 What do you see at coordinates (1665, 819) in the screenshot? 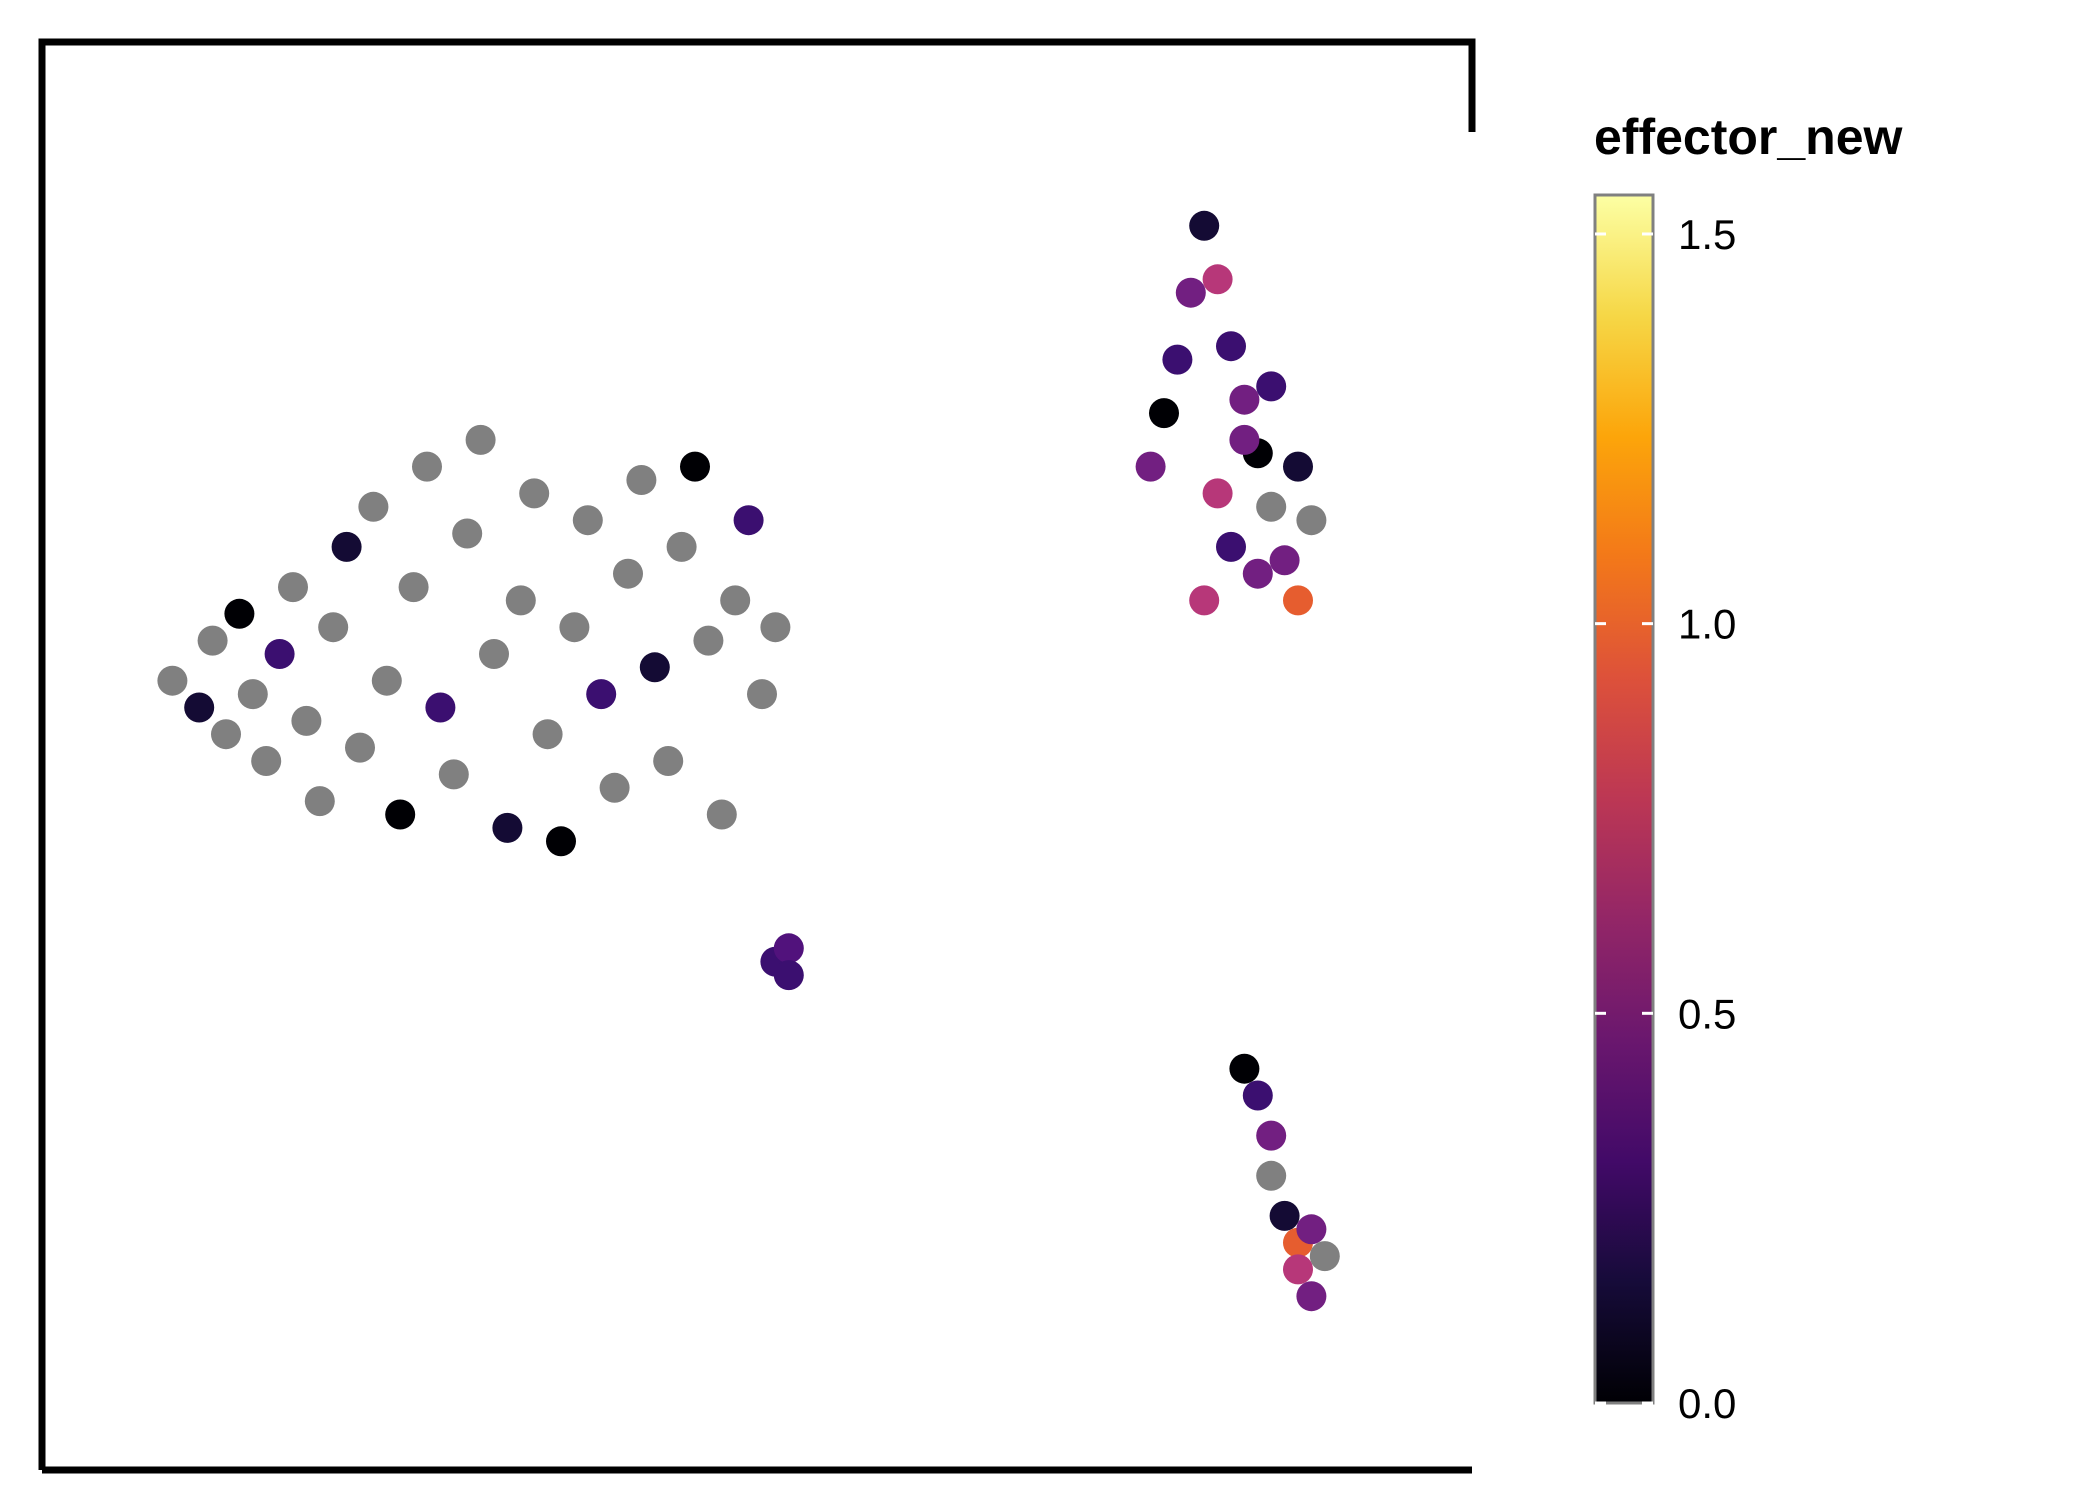
I see `colorbar-ticks: 0.0 0.5 1.0 1.5` at bounding box center [1665, 819].